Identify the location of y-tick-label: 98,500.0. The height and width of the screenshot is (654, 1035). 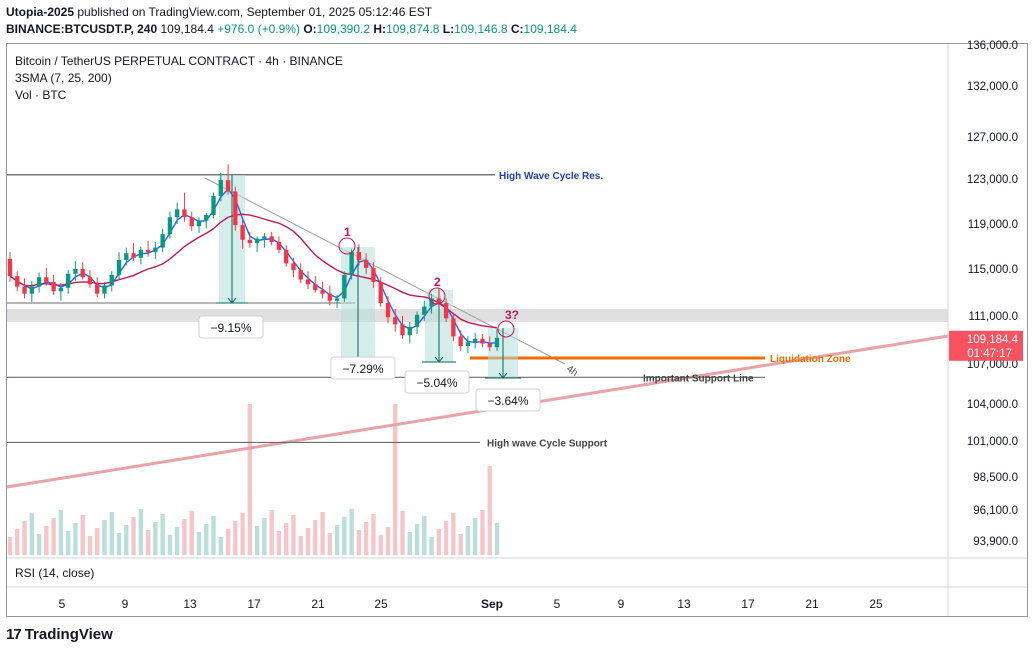
(995, 478).